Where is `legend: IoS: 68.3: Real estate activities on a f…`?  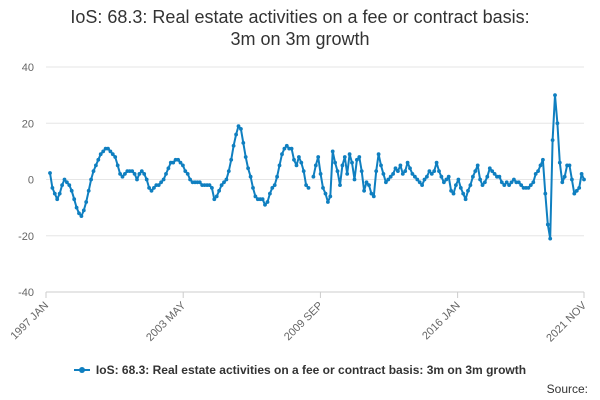
legend: IoS: 68.3: Real estate activities on a f… is located at coordinates (300, 370).